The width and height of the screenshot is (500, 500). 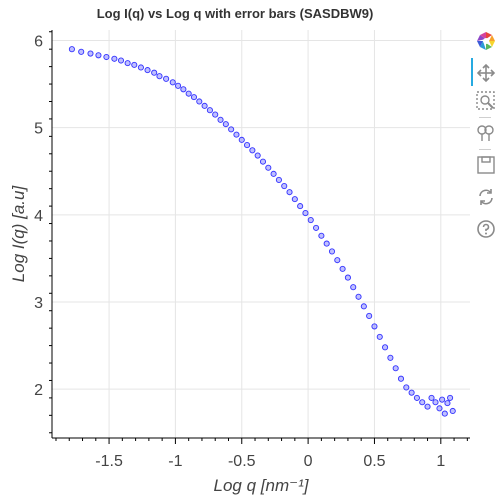 I want to click on box-zoom-icon, so click(x=486, y=101).